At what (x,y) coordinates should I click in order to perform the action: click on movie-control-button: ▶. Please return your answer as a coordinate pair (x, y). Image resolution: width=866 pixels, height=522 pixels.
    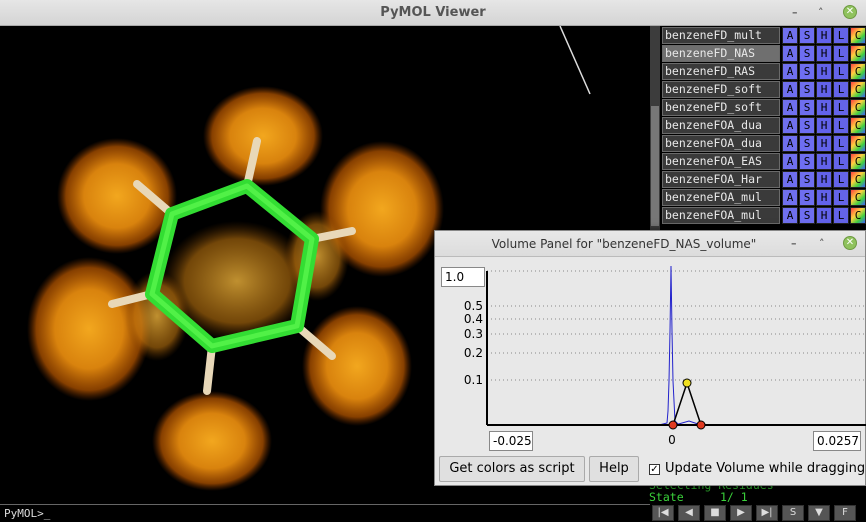
    Looking at the image, I should click on (741, 513).